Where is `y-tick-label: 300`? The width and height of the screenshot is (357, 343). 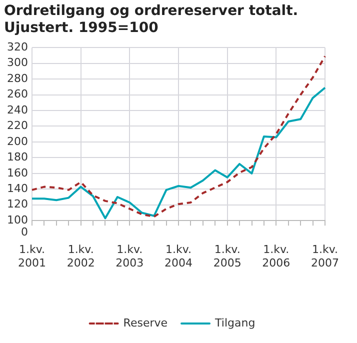
y-tick-label: 300 is located at coordinates (17, 63).